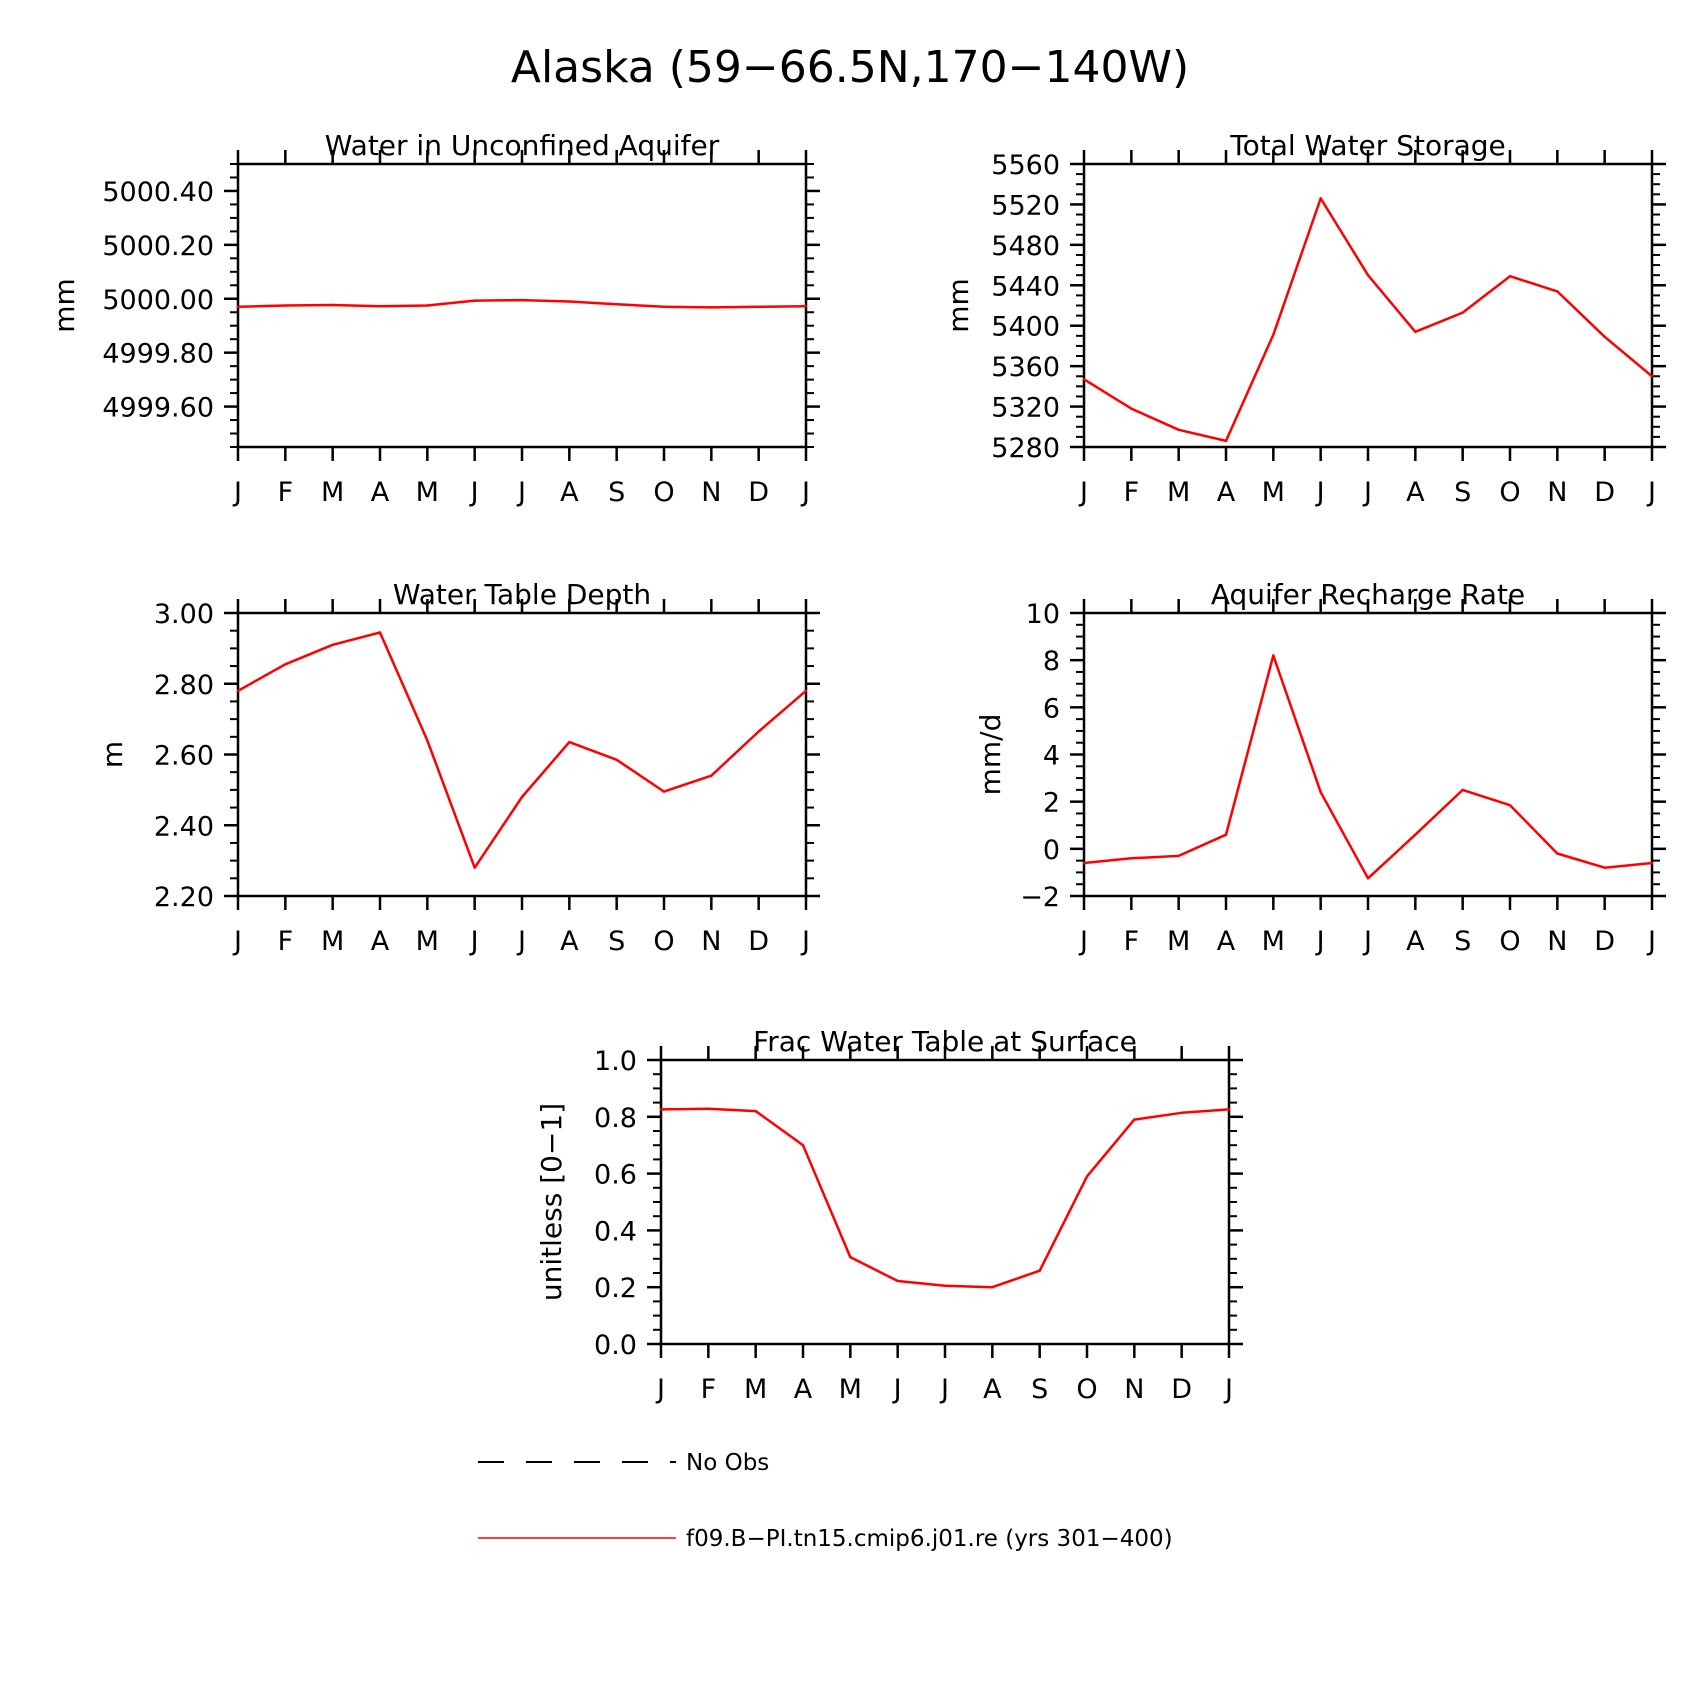  What do you see at coordinates (1557, 492) in the screenshot?
I see `x-tick-label: N` at bounding box center [1557, 492].